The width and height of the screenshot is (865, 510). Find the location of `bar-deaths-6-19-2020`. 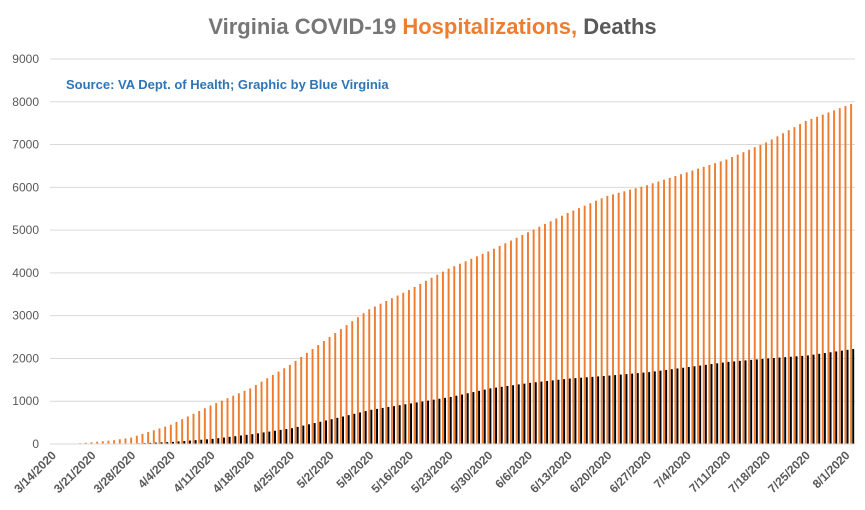

bar-deaths-6-19-2020 is located at coordinates (603, 409).